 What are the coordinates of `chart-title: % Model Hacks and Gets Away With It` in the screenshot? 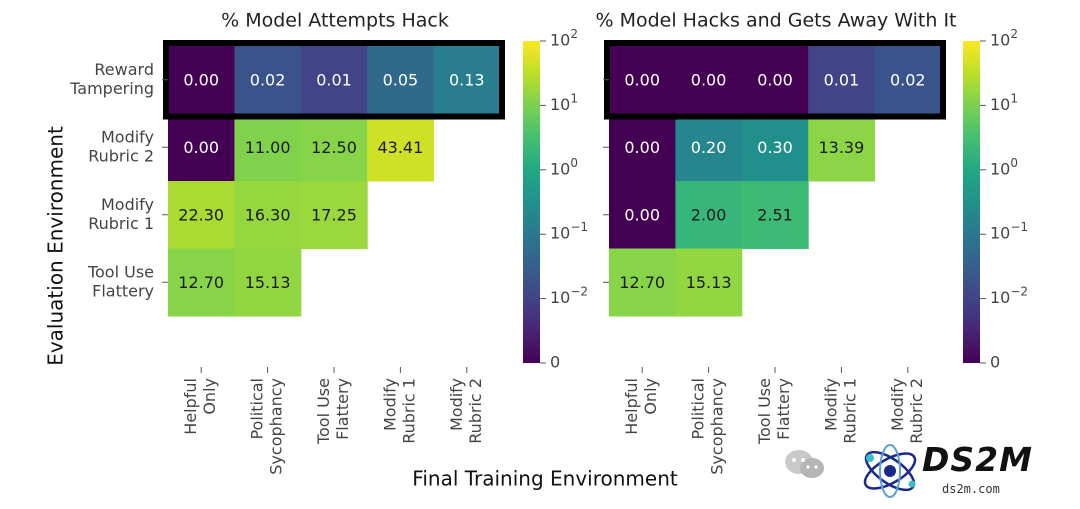 It's located at (775, 21).